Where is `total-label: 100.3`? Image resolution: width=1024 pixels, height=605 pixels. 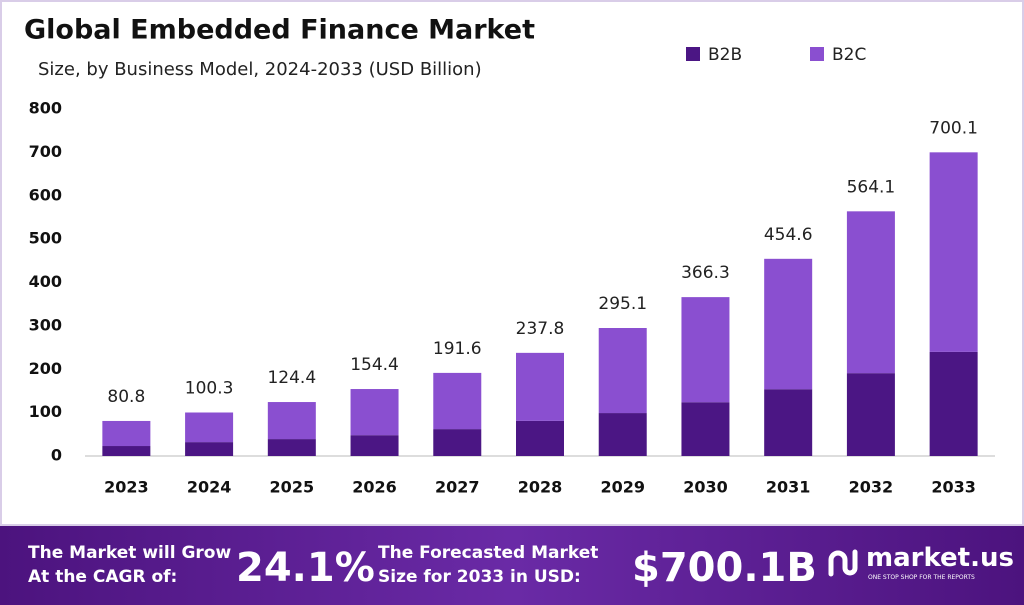
total-label: 100.3 is located at coordinates (209, 388).